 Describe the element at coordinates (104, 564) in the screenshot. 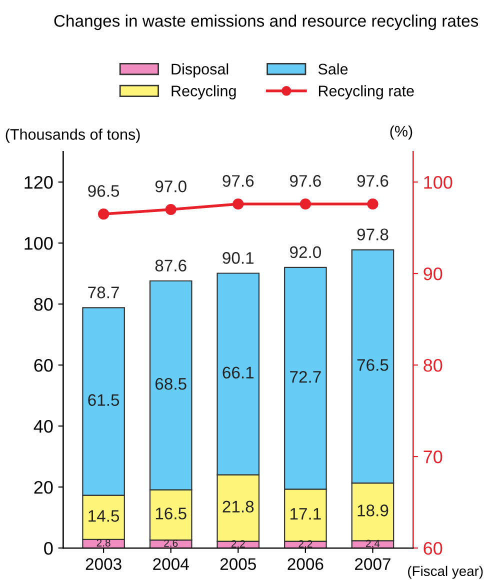

I see `x-tick-label: 2003` at that location.